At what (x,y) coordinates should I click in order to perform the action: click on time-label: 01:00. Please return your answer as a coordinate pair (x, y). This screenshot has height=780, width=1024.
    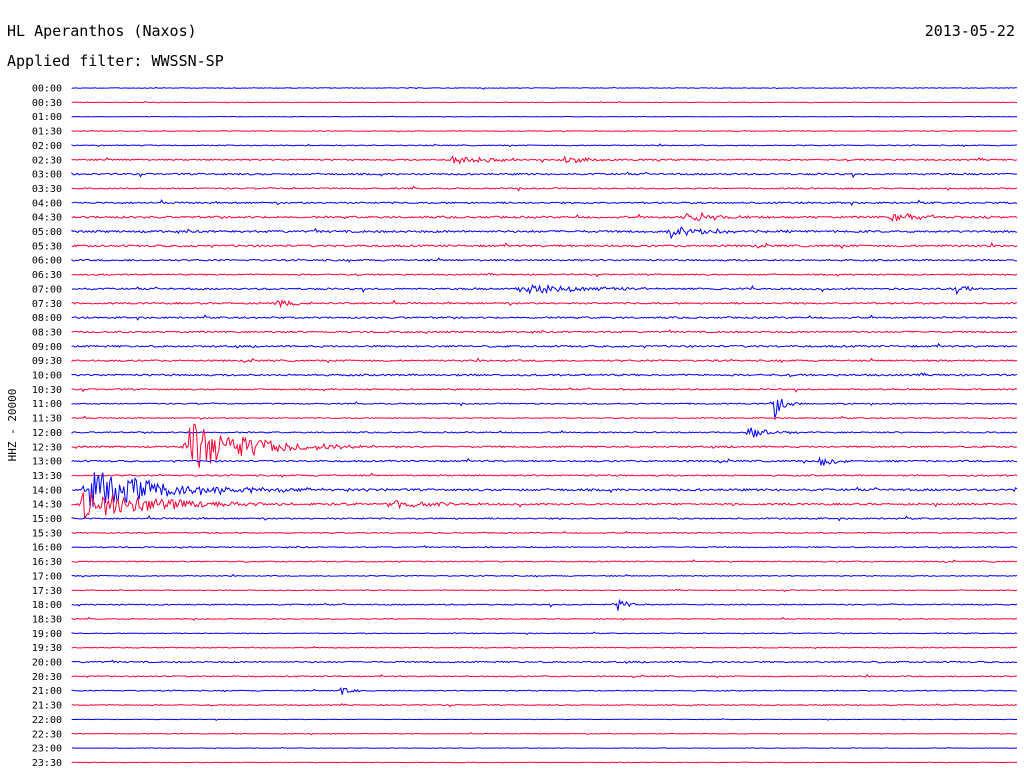
    Looking at the image, I should click on (47, 117).